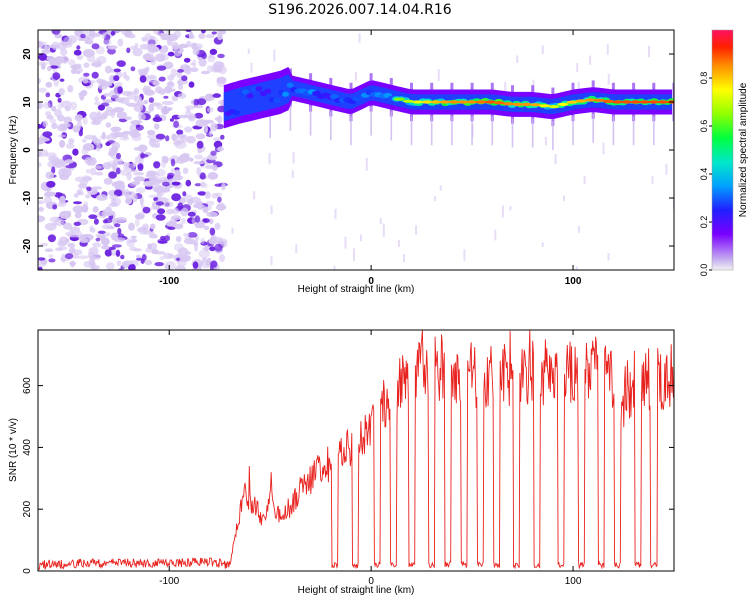 The height and width of the screenshot is (600, 750). What do you see at coordinates (27, 150) in the screenshot?
I see `spectrogram-y-tick-label: 0` at bounding box center [27, 150].